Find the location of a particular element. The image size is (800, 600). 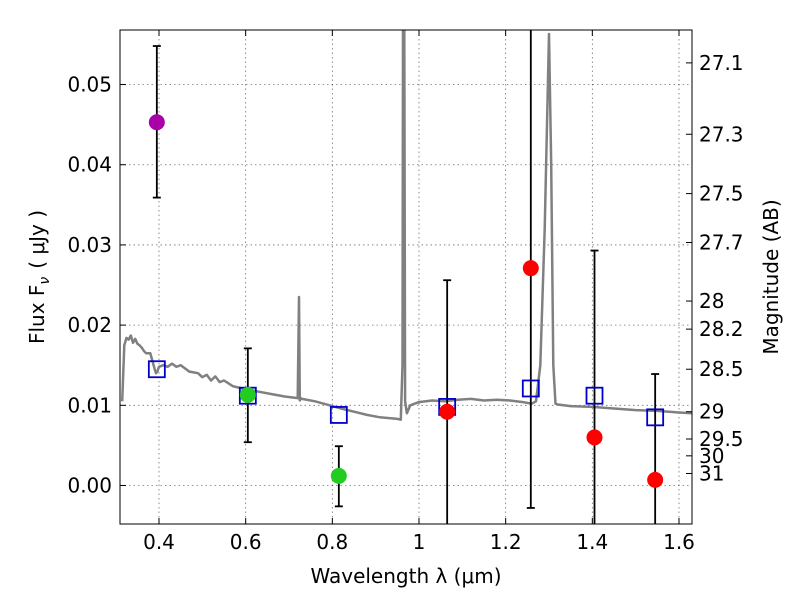

y-tick-label: 0.05 is located at coordinates (89, 85).